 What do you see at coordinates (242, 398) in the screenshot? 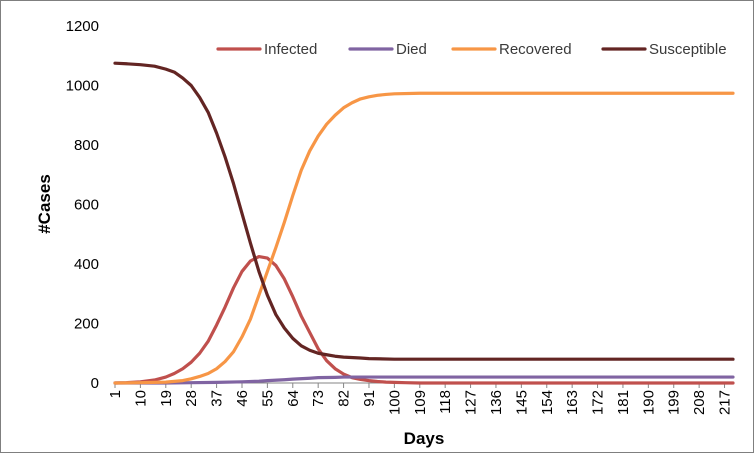
I see `x-tick-label: 46` at bounding box center [242, 398].